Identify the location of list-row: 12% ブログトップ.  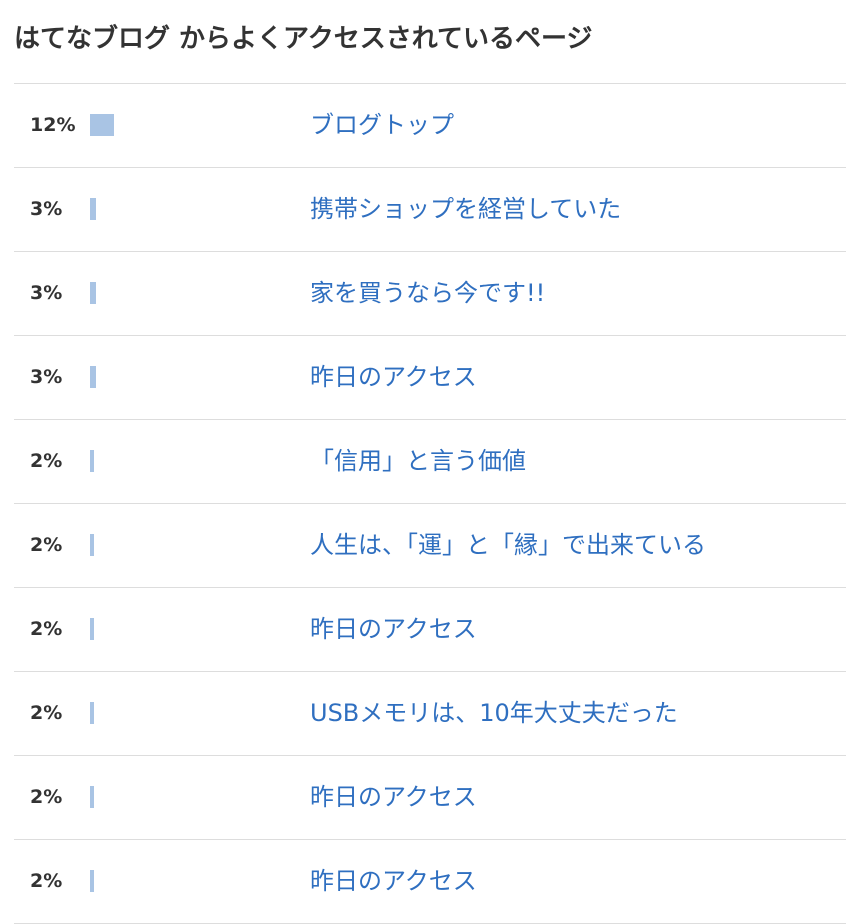
(430, 126).